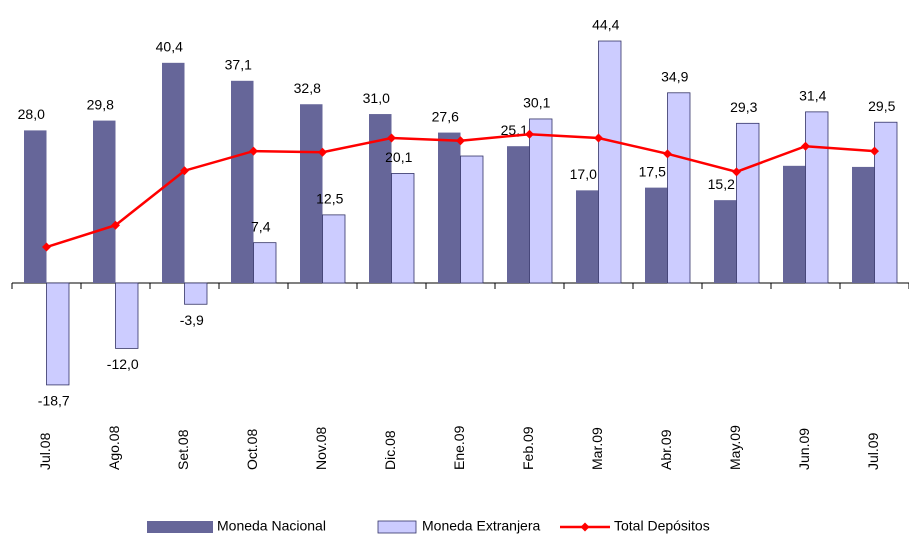 This screenshot has height=544, width=909. What do you see at coordinates (261, 226) in the screenshot?
I see `data-label: 7,4` at bounding box center [261, 226].